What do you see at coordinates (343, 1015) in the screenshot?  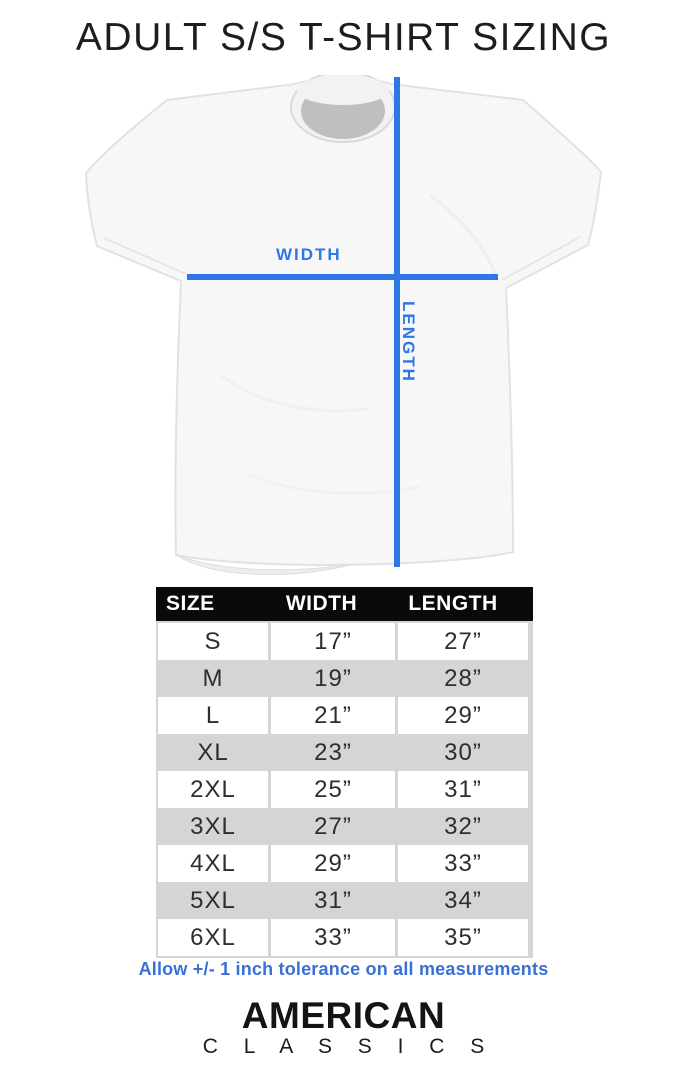 I see `brand-name: AMERICAN` at bounding box center [343, 1015].